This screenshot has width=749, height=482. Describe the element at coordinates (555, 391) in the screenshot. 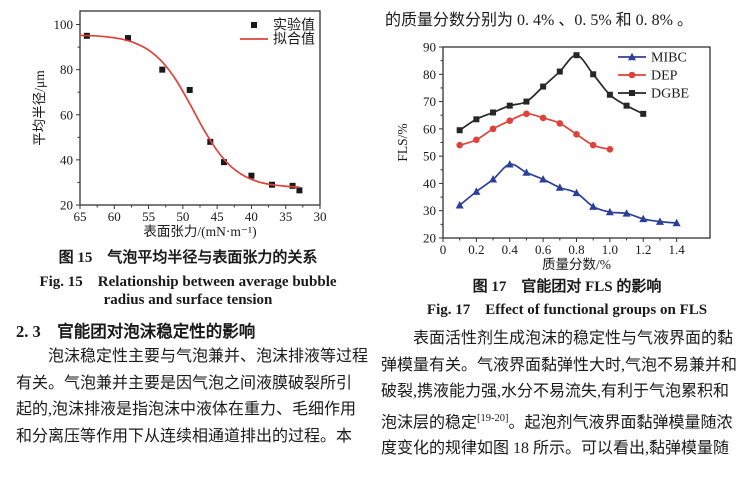

I see `right-paragraph-line: 破裂,携液能力强,水分不易流失,有利于气泡累积和` at that location.